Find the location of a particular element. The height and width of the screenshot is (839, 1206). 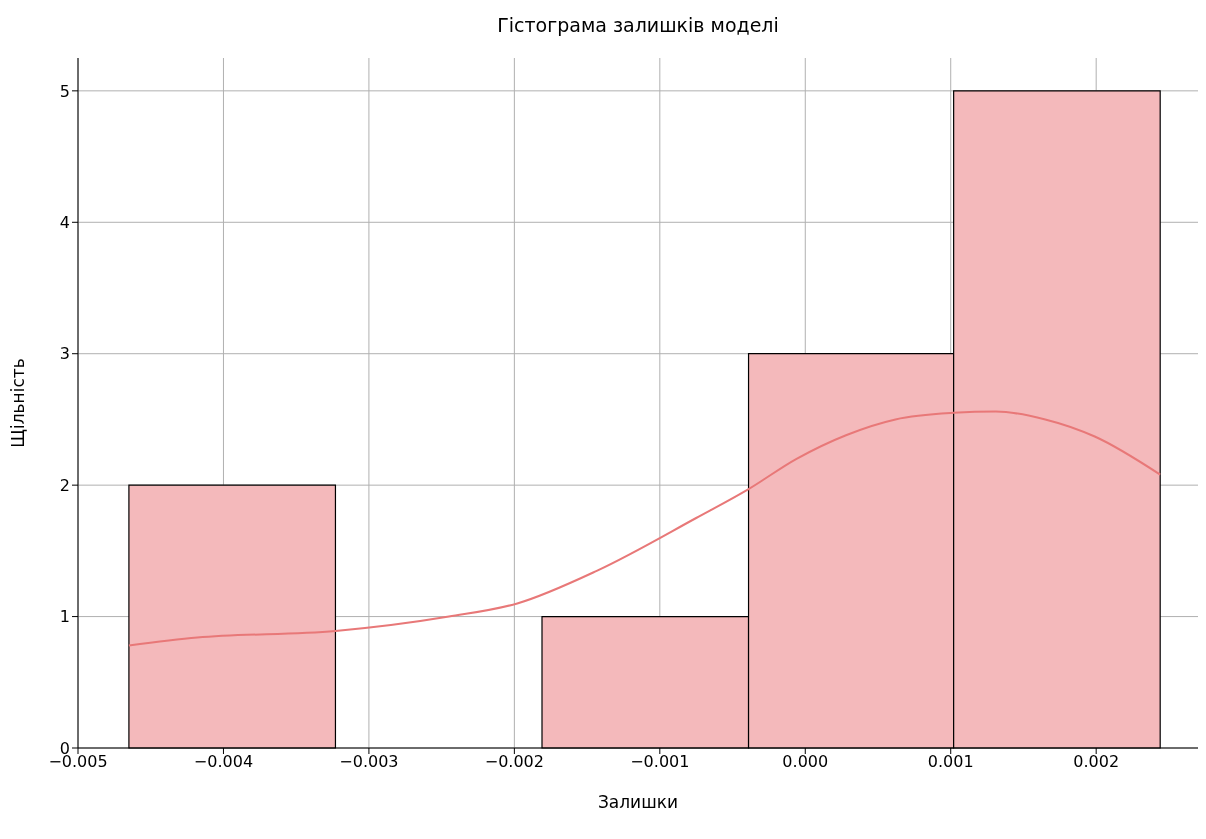

chart-title: Гістограма залишків моделі is located at coordinates (638, 25).